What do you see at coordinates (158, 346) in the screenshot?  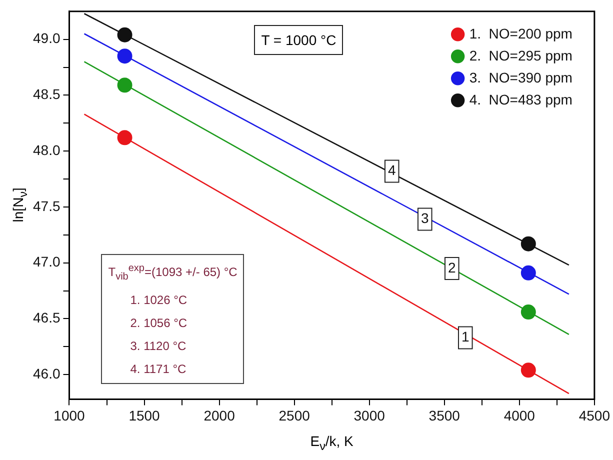 I see `annotation: 3. 1120 °C` at bounding box center [158, 346].